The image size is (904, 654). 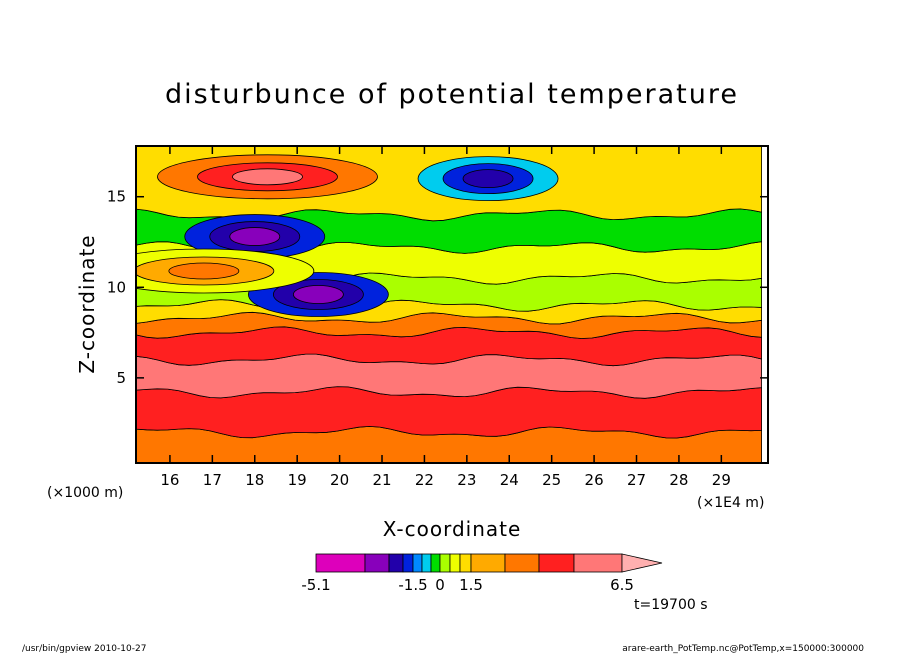 I want to click on x-axis-label: X-coordinate, so click(x=452, y=529).